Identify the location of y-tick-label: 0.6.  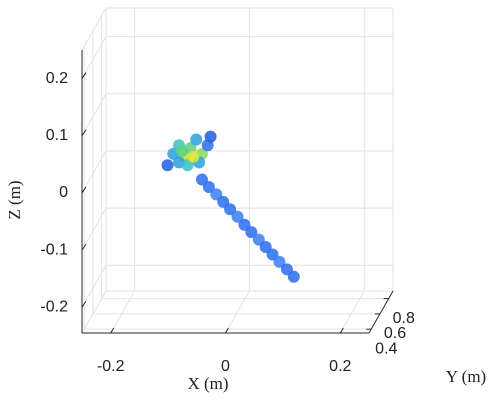
(395, 333).